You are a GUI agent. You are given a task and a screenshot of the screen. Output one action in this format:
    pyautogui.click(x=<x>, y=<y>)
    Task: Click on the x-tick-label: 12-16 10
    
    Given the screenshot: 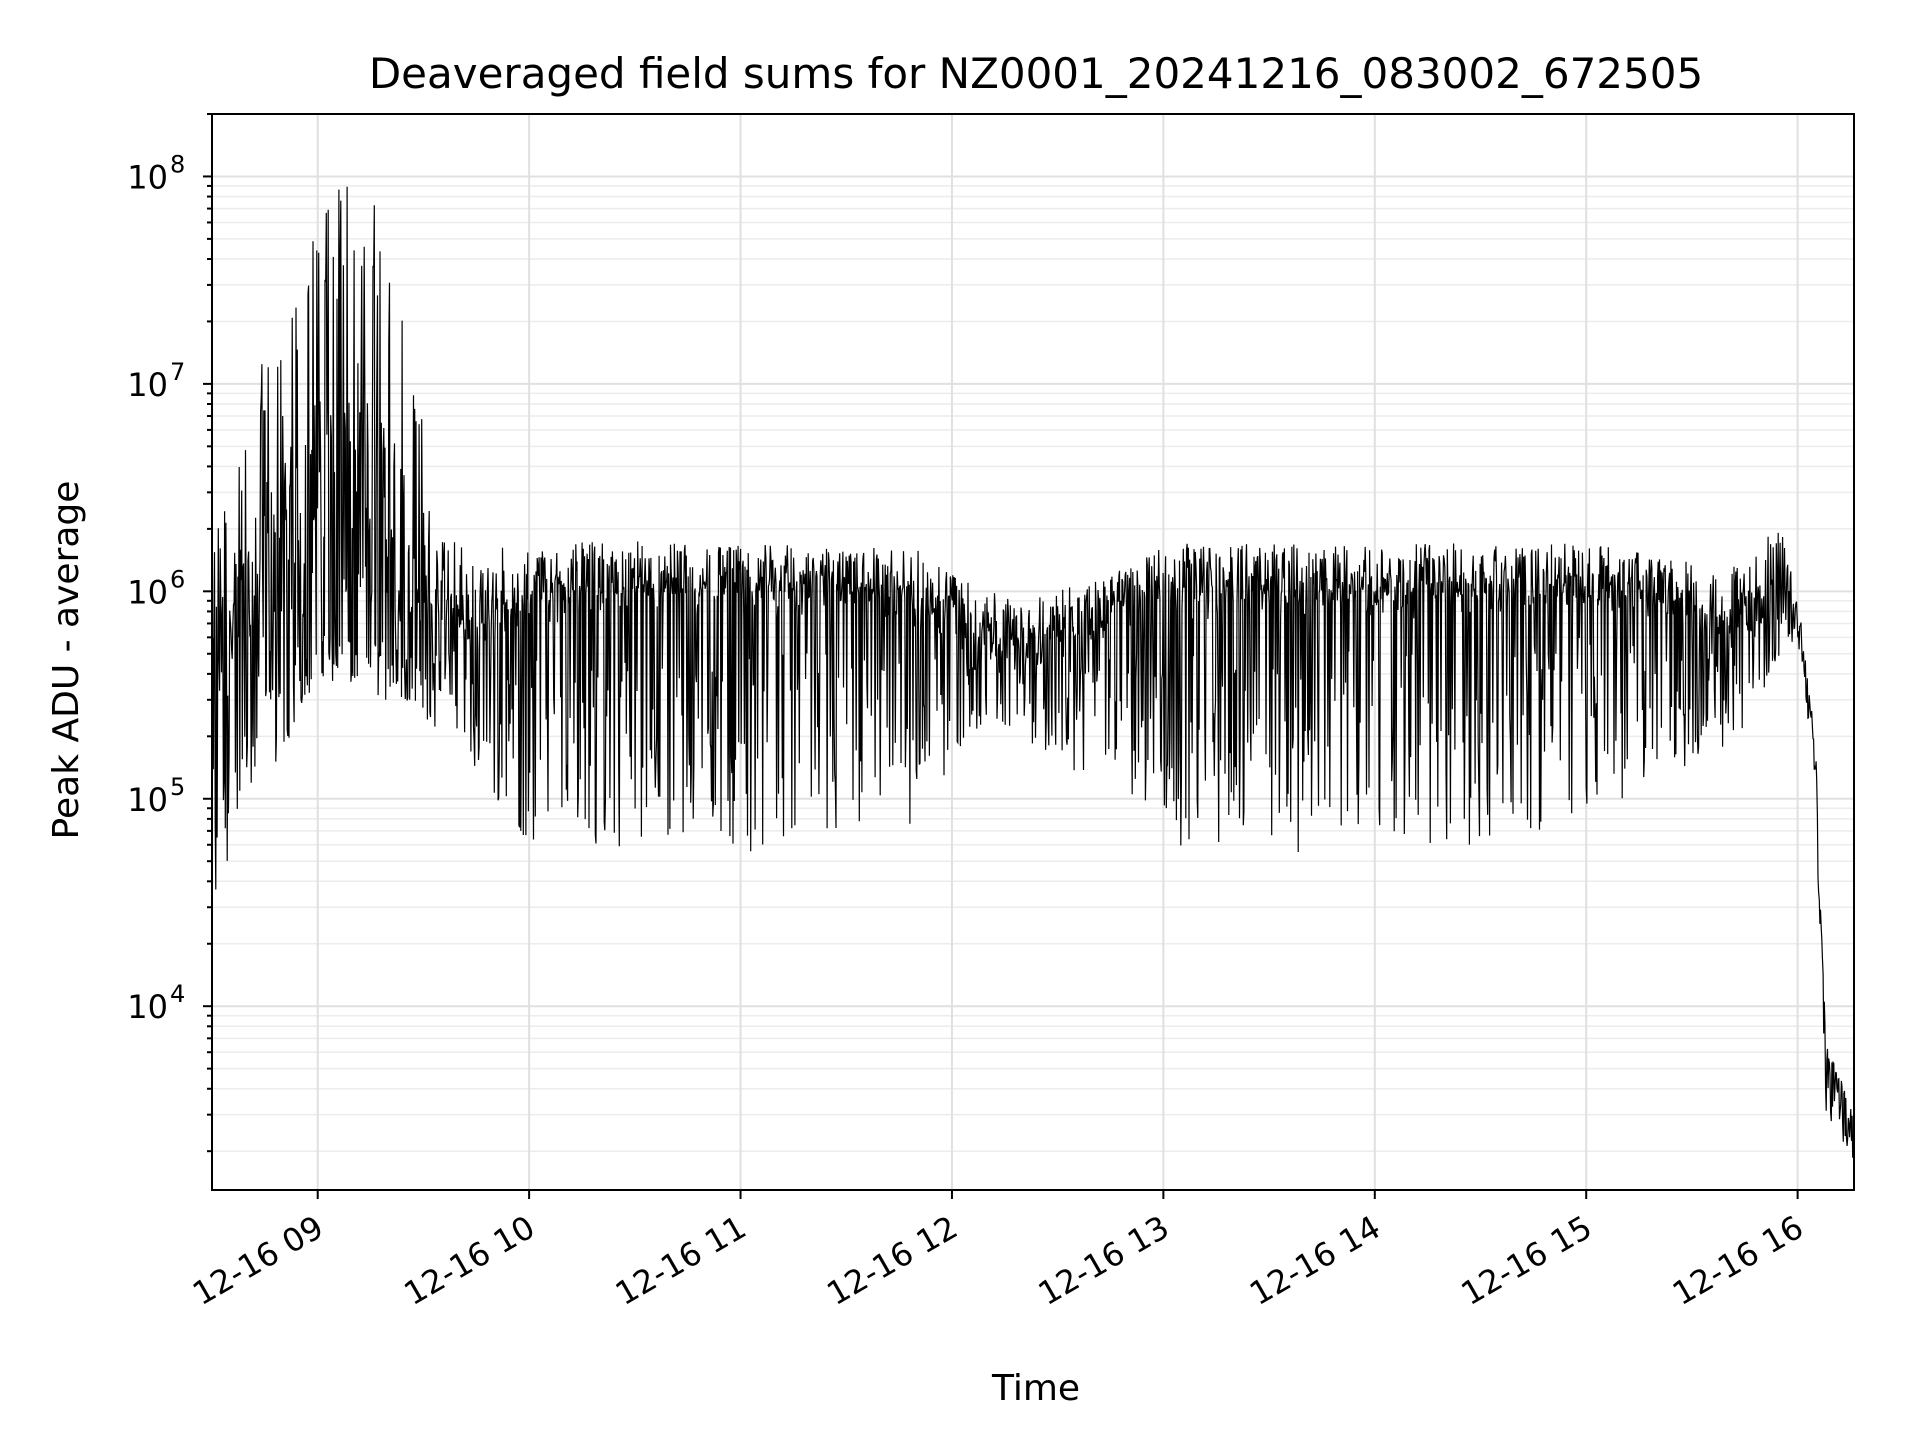 What is the action you would take?
    pyautogui.click(x=470, y=1260)
    